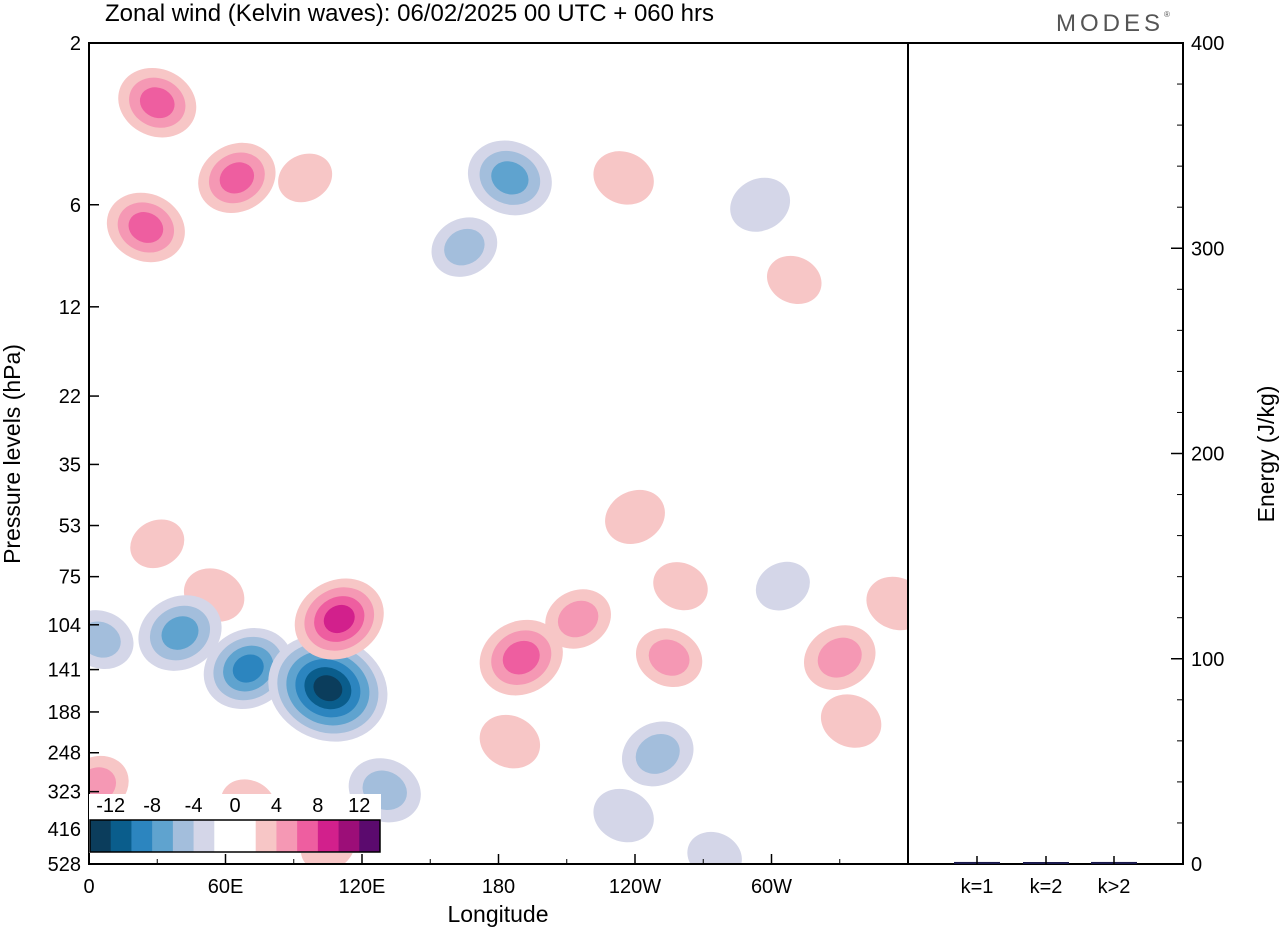 This screenshot has height=930, width=1280. What do you see at coordinates (88, 887) in the screenshot?
I see `x-tick-label: 0` at bounding box center [88, 887].